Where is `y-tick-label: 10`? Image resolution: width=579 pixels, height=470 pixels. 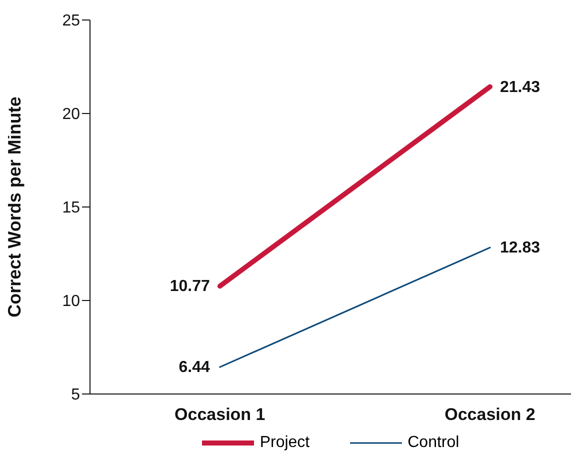
y-tick-label: 10 is located at coordinates (71, 301).